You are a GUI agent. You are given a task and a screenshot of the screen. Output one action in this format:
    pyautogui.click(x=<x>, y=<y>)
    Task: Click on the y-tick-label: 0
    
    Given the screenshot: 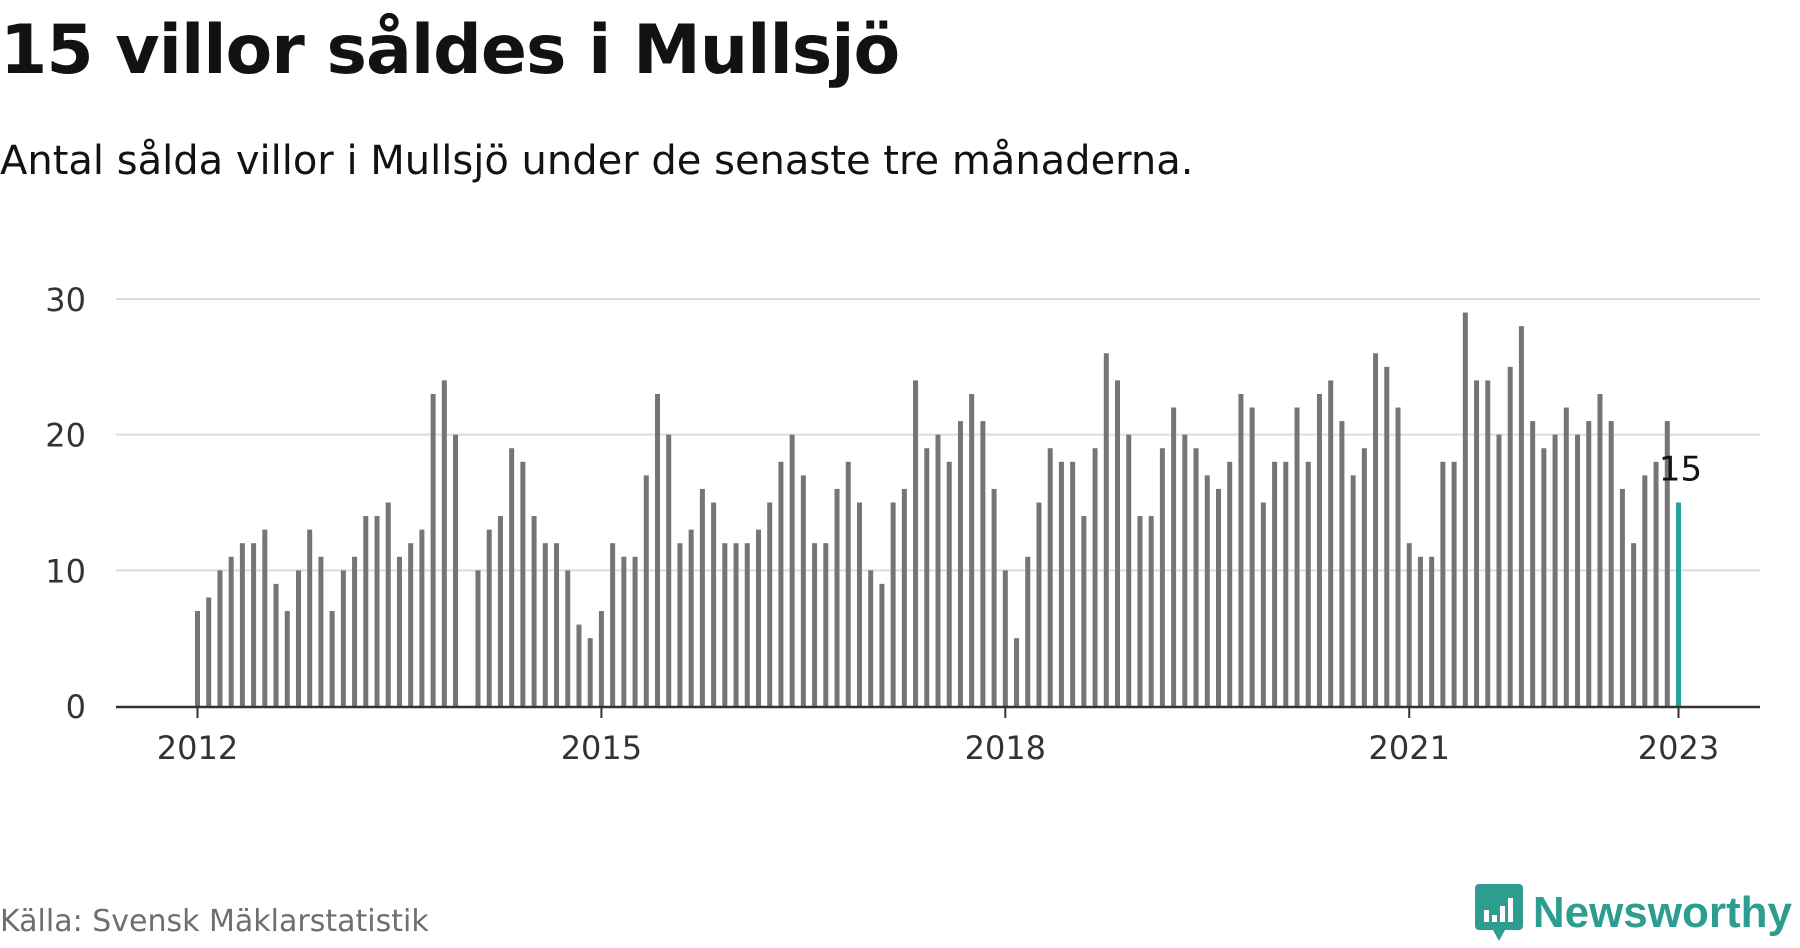 What is the action you would take?
    pyautogui.click(x=76, y=707)
    